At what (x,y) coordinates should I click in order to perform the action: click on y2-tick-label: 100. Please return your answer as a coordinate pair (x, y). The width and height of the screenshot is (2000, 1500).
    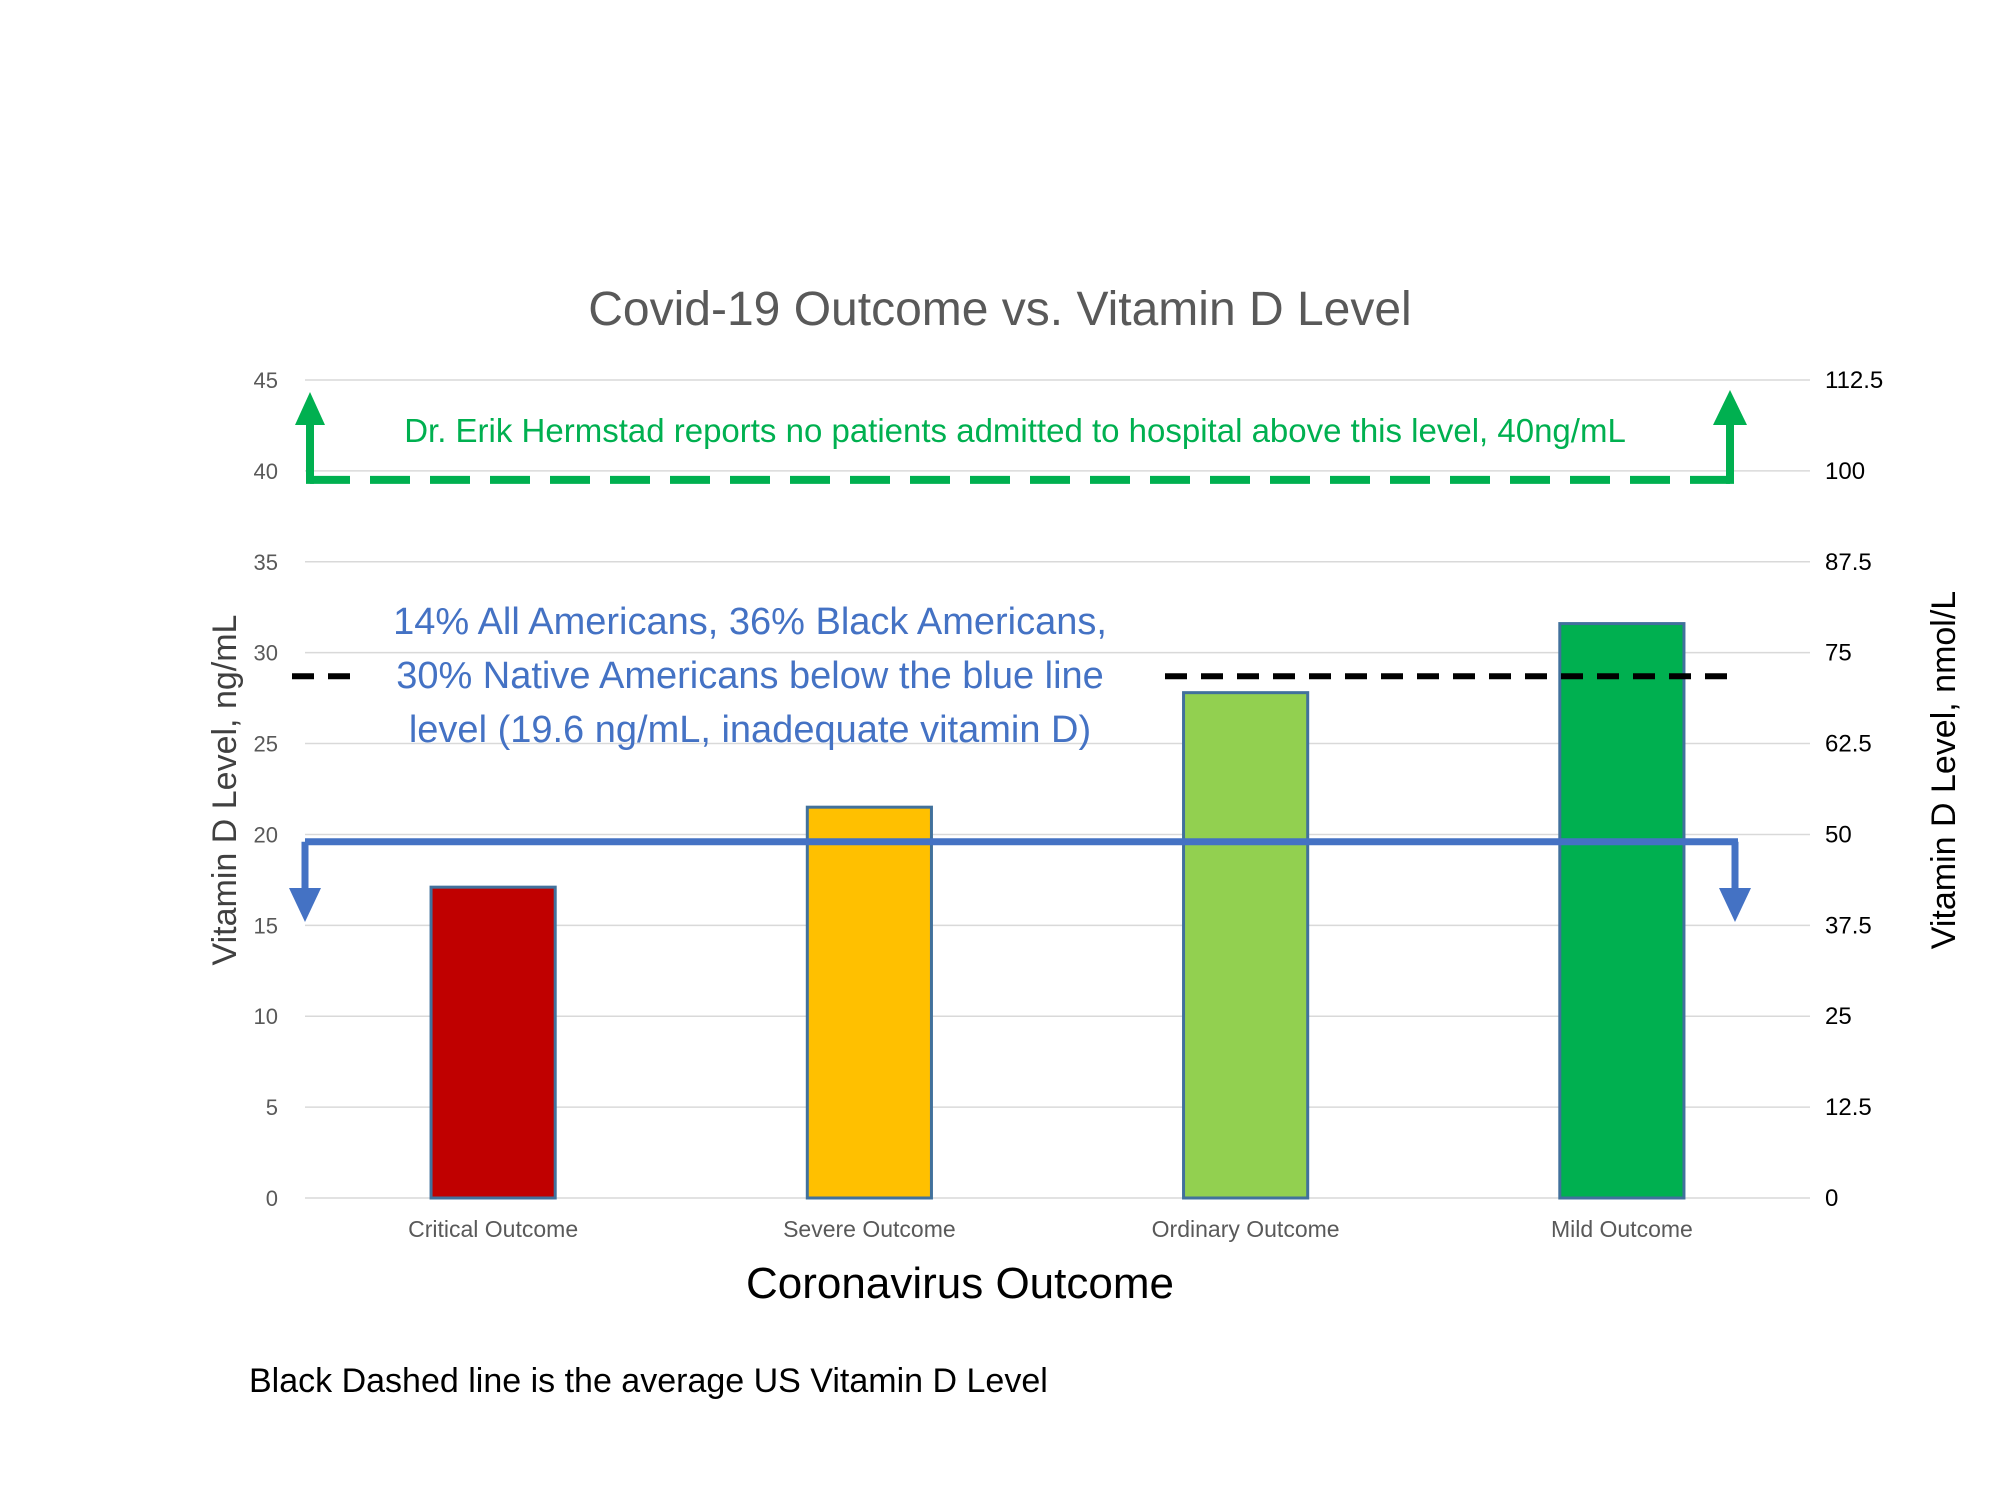
    Looking at the image, I should click on (1845, 471).